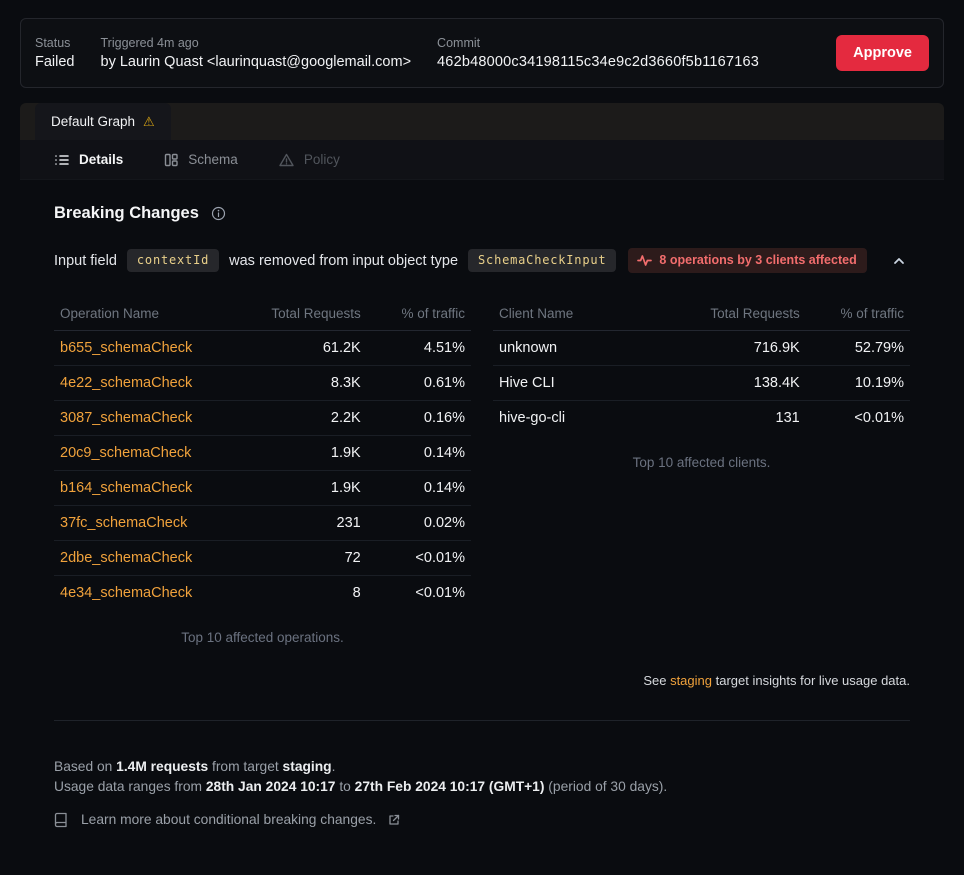  I want to click on external-link-icon, so click(394, 820).